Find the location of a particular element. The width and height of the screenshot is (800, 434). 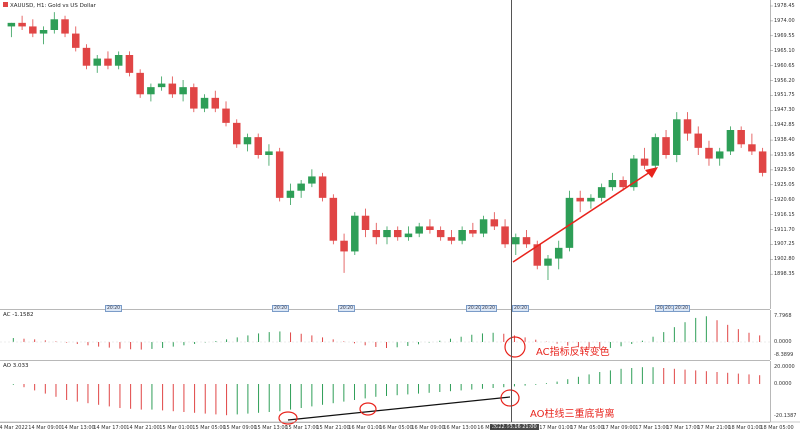

price-tick-label: 1965.10 is located at coordinates (784, 50).